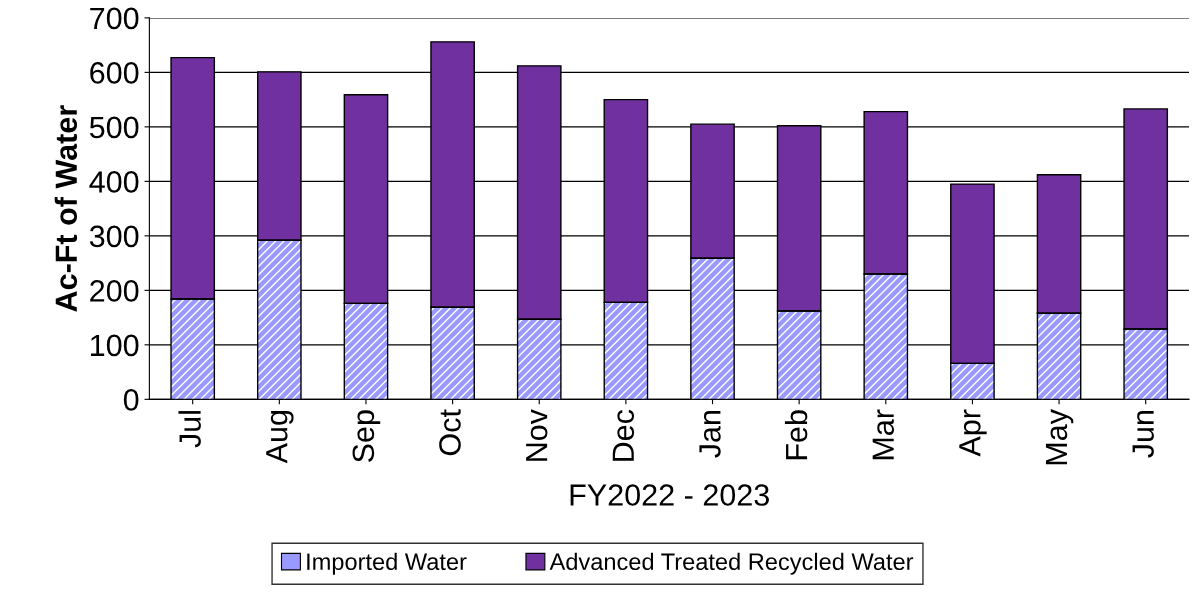  What do you see at coordinates (66, 208) in the screenshot?
I see `y-axis-title: Ac-Ft of Water` at bounding box center [66, 208].